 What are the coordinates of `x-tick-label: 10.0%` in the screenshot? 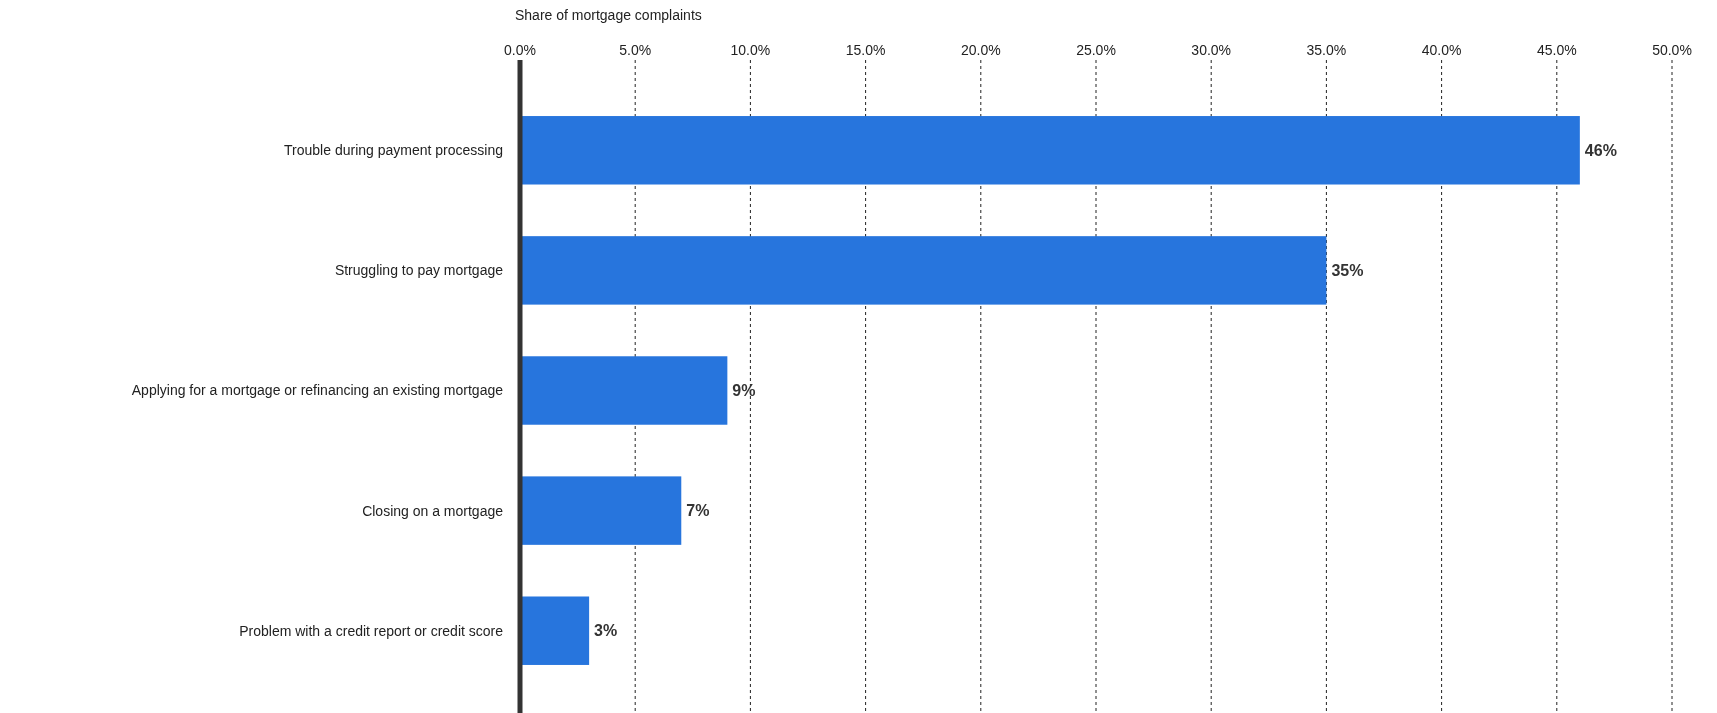 It's located at (750, 50).